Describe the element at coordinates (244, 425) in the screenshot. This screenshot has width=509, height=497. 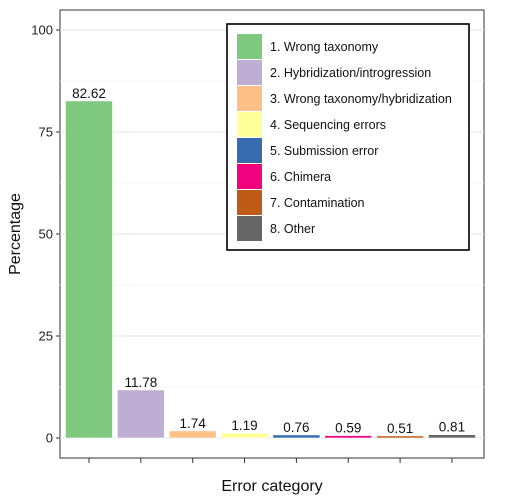
I see `bar-value-label: 1.19` at that location.